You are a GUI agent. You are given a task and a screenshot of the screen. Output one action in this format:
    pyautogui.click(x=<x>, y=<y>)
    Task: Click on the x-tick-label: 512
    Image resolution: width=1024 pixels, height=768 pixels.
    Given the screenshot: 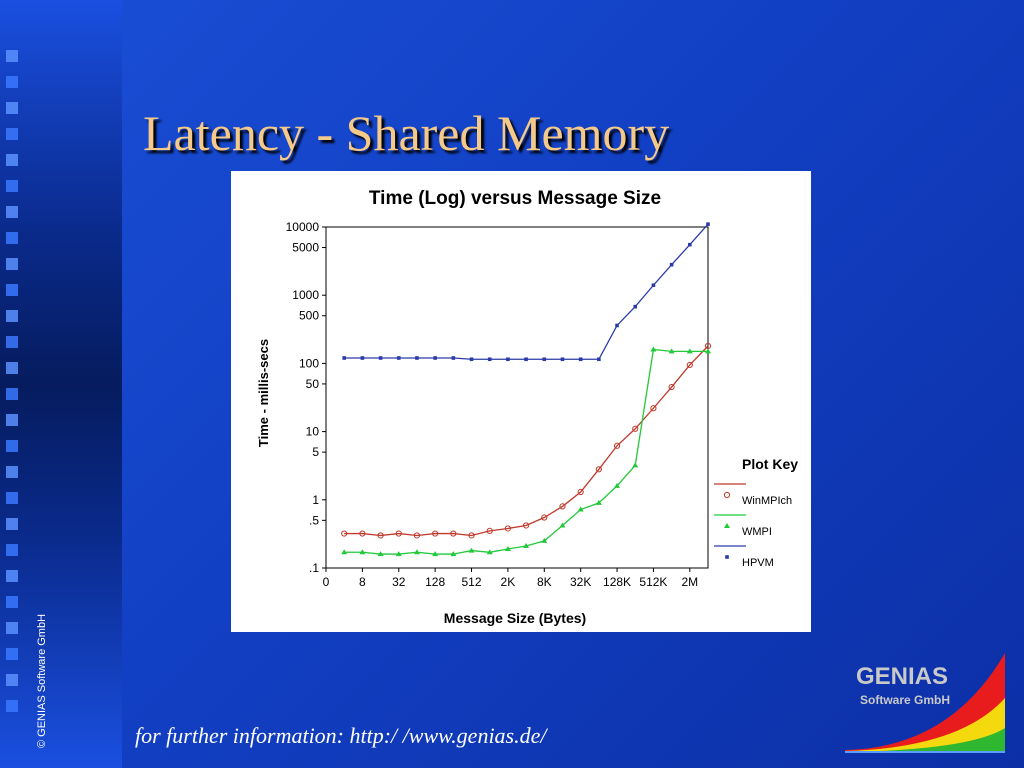 What is the action you would take?
    pyautogui.click(x=472, y=582)
    